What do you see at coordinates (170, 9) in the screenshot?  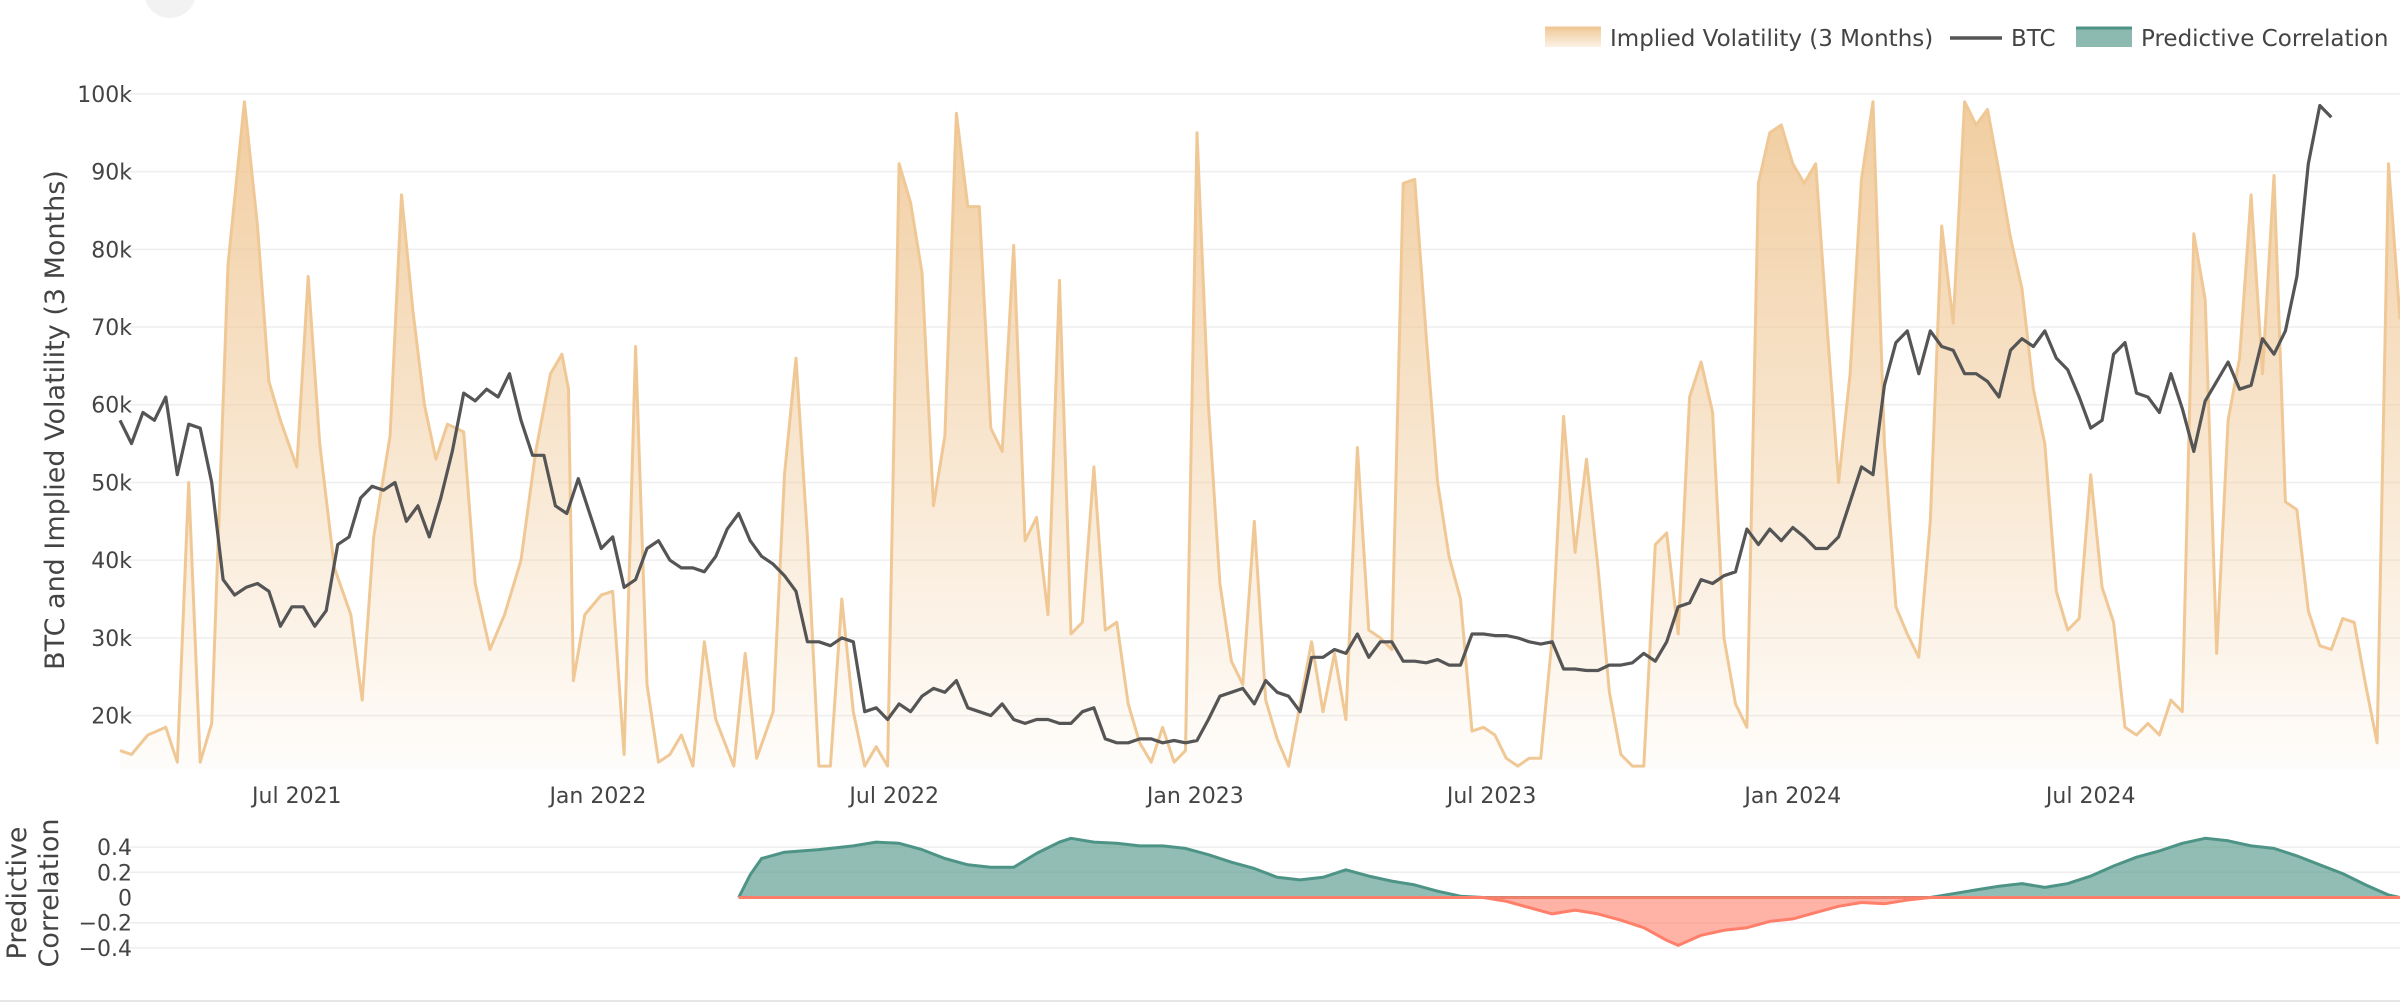 I see `corner-decoration` at bounding box center [170, 9].